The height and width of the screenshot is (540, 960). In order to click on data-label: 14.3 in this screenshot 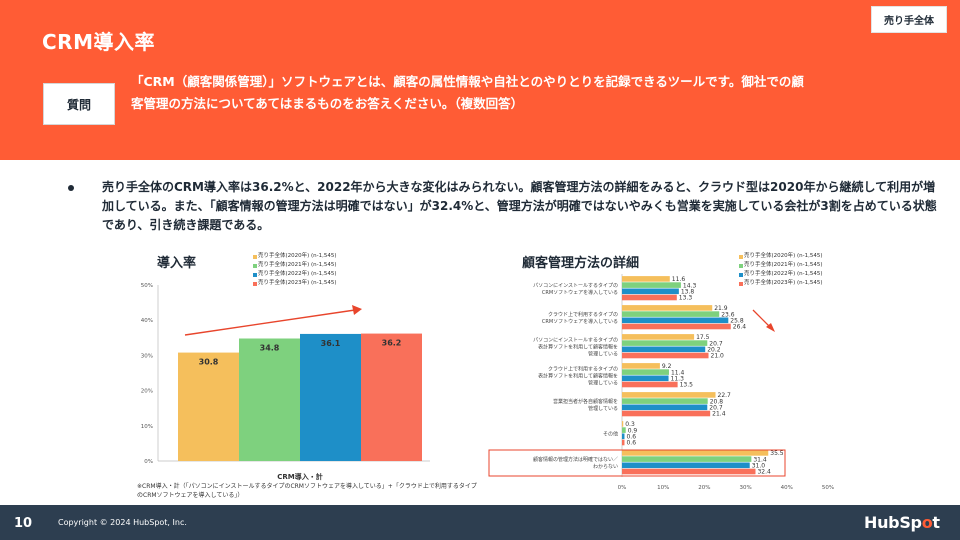, I will do `click(690, 285)`.